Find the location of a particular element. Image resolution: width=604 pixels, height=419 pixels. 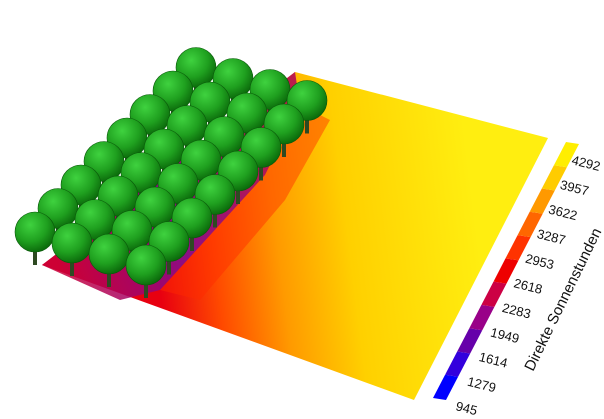

legend-tick-label: 2283 is located at coordinates (517, 311).